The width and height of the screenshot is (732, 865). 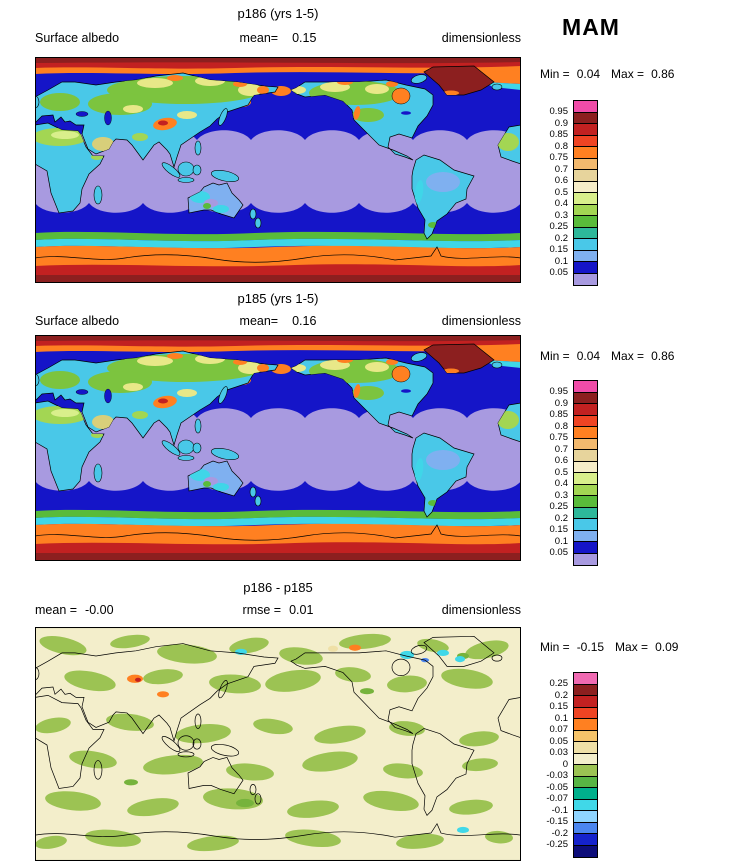 What do you see at coordinates (561, 495) in the screenshot?
I see `colorbar-tick-label: 0.3` at bounding box center [561, 495].